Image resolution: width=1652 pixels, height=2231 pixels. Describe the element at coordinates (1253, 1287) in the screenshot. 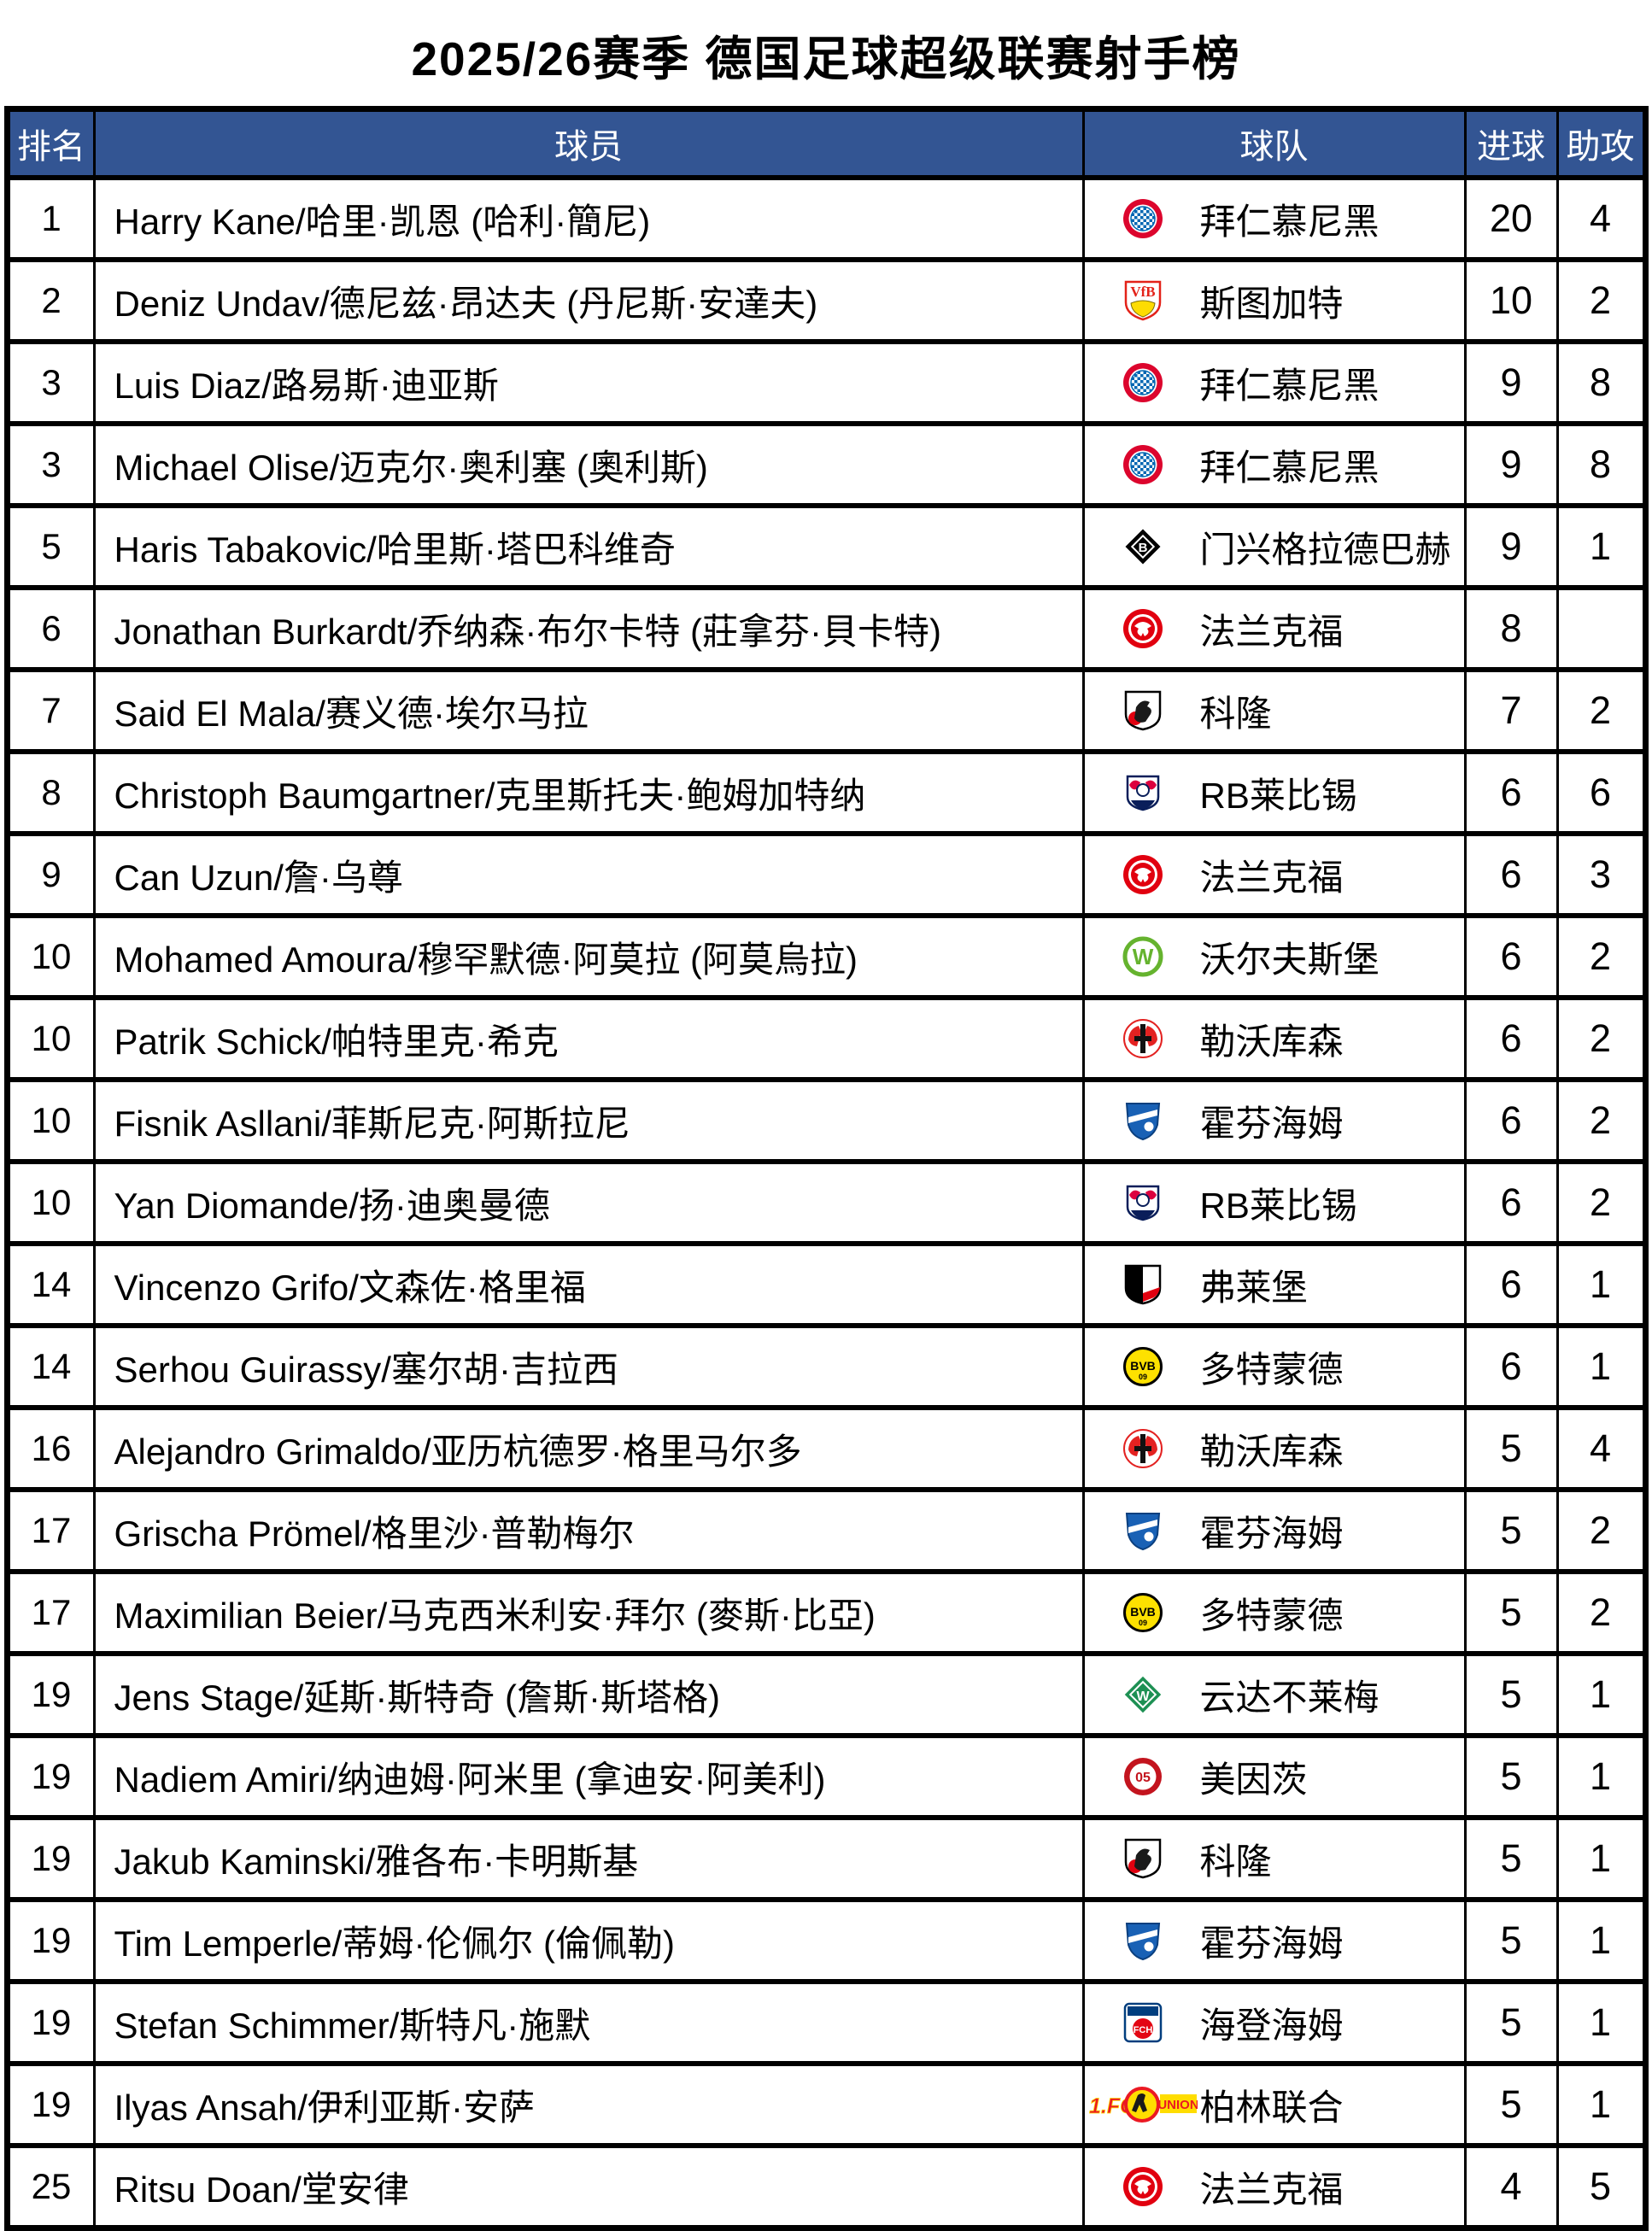

I see `team-name: 弗莱堡` at that location.